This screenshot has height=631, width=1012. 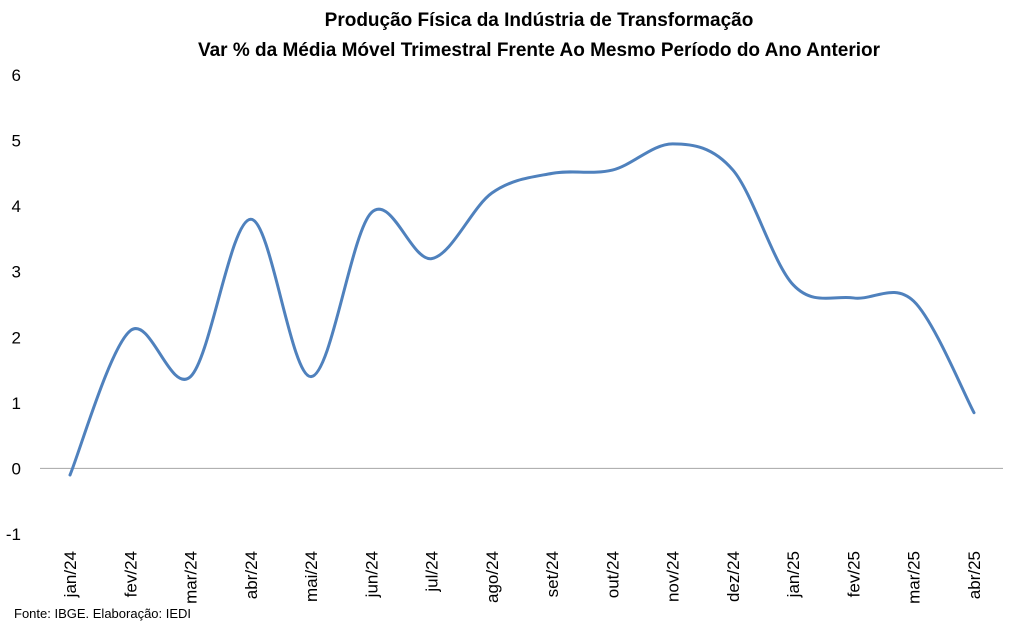 I want to click on x-tick-label: fev/24, so click(x=130, y=574).